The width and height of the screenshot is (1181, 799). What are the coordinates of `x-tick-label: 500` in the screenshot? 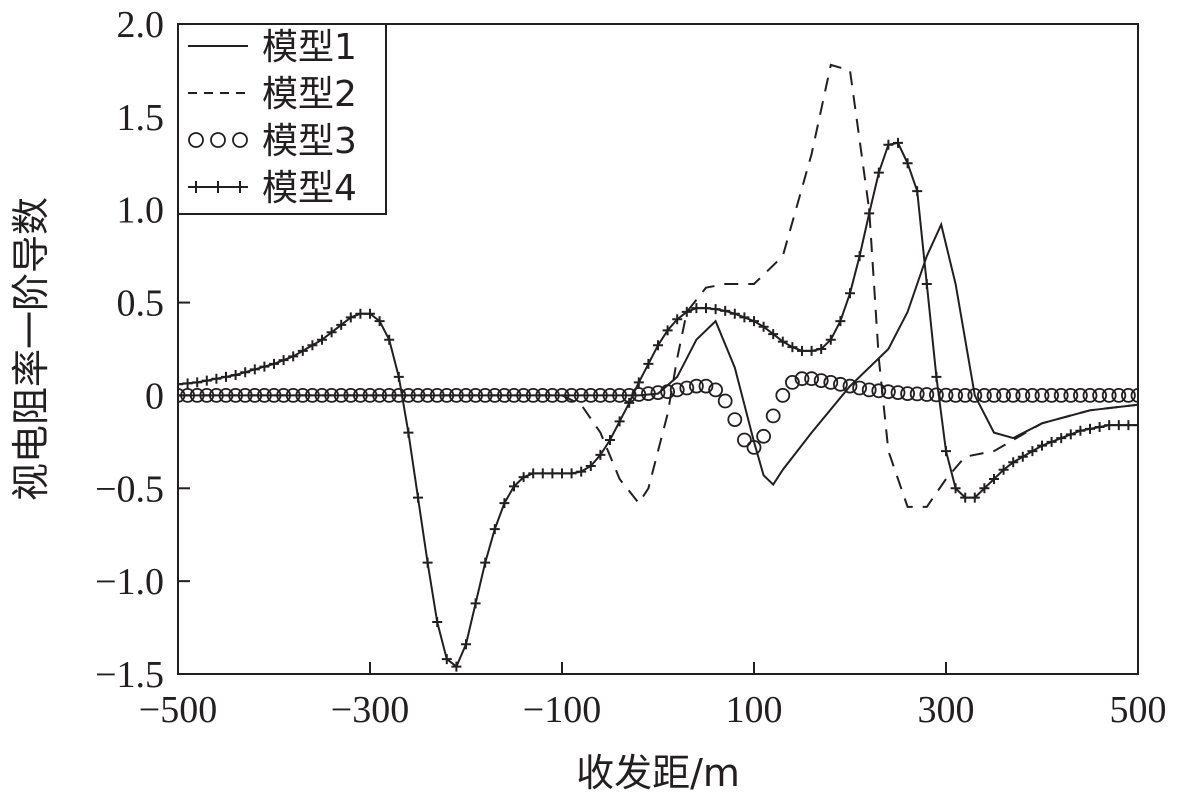 It's located at (1138, 710).